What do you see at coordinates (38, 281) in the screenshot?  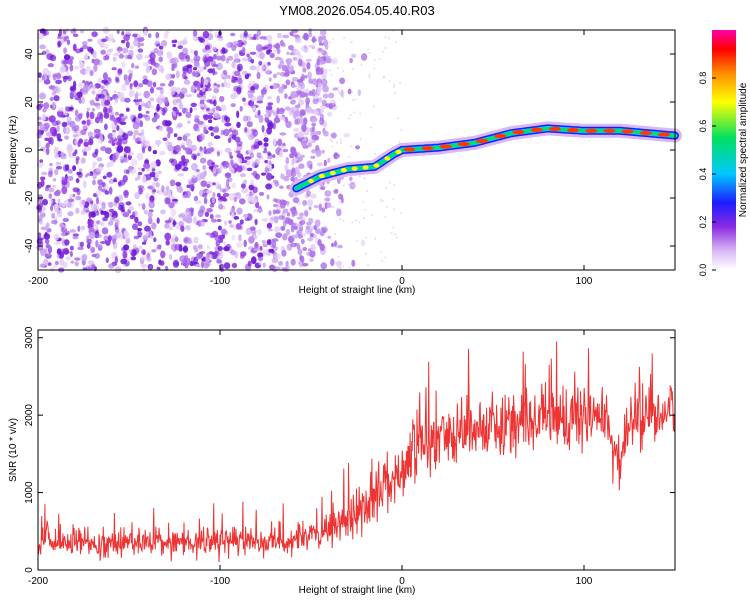 I see `x-tick-label: -200` at bounding box center [38, 281].